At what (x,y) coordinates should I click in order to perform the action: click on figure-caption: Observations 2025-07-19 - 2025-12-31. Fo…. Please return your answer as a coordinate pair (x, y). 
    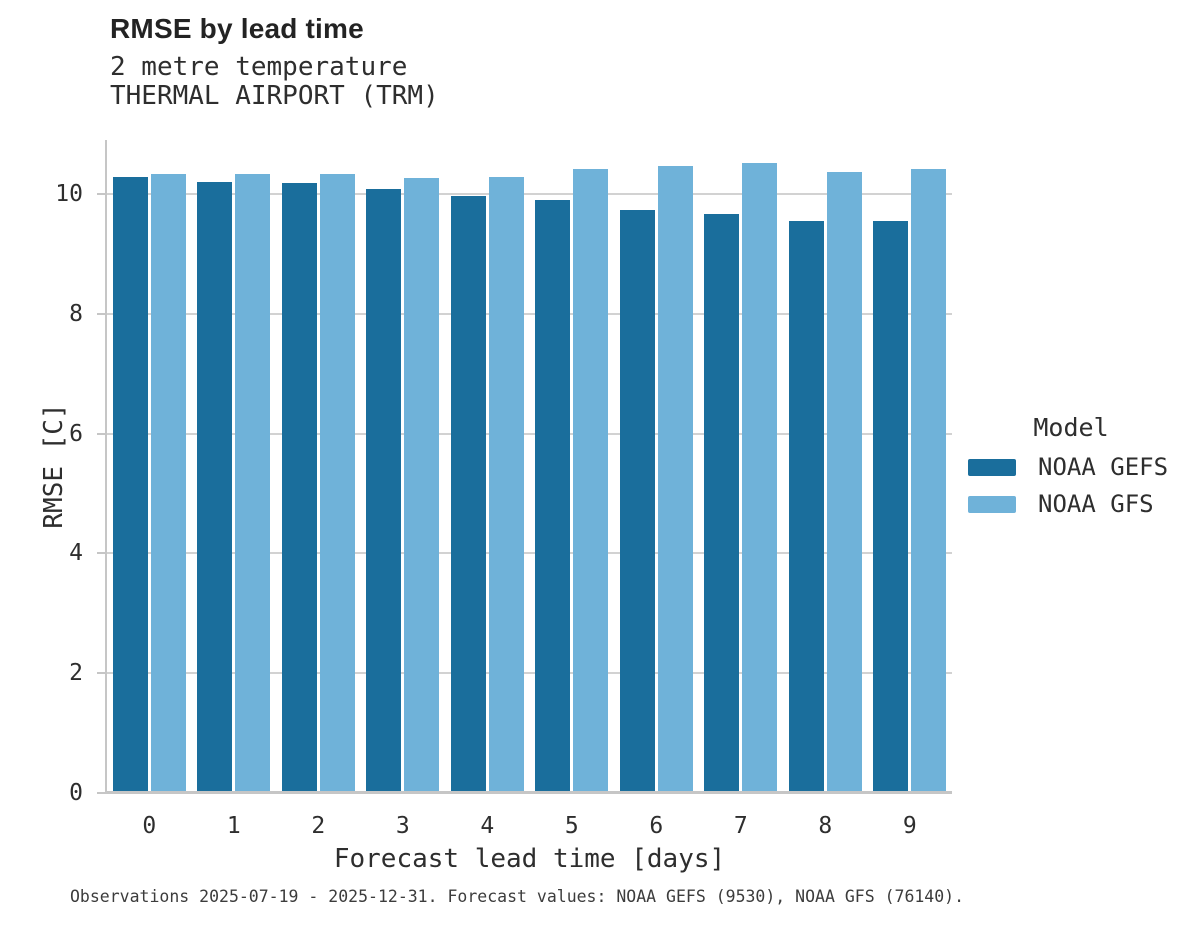
    Looking at the image, I should click on (517, 896).